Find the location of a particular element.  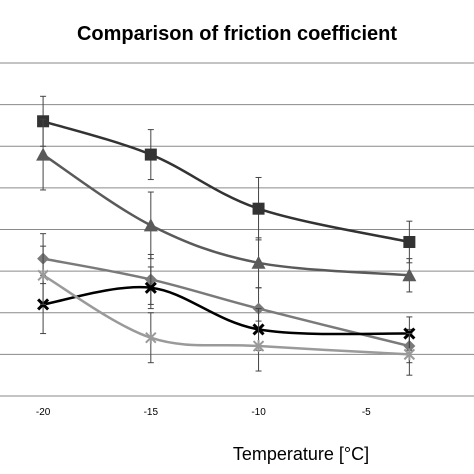

x-tick-label: -5 is located at coordinates (366, 412).